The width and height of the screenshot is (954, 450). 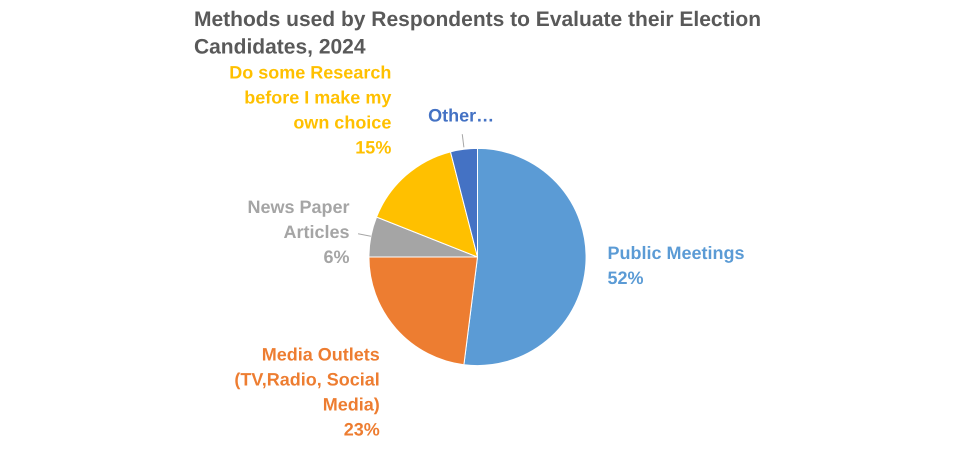 I want to click on slice-label: Do some Research before I make my own choice, so click(x=310, y=97).